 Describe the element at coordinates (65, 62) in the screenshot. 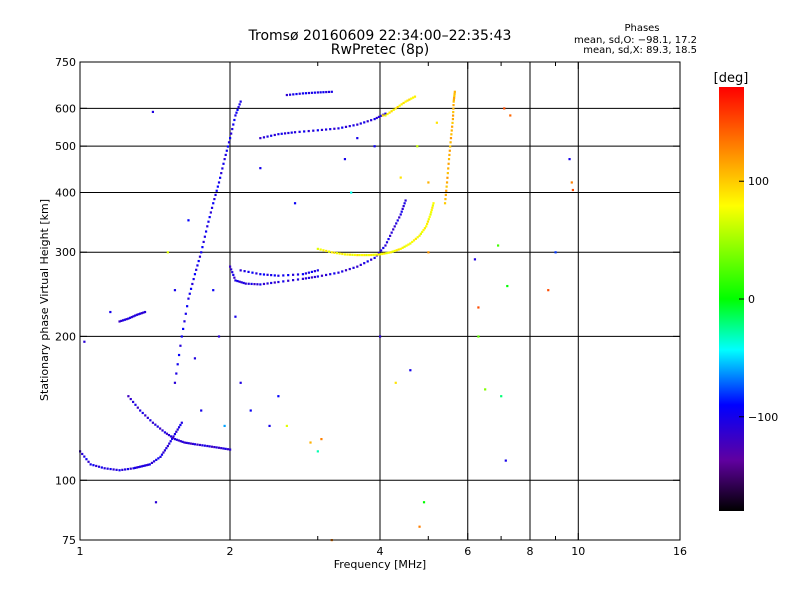

I see `y-tick-label: 750` at that location.